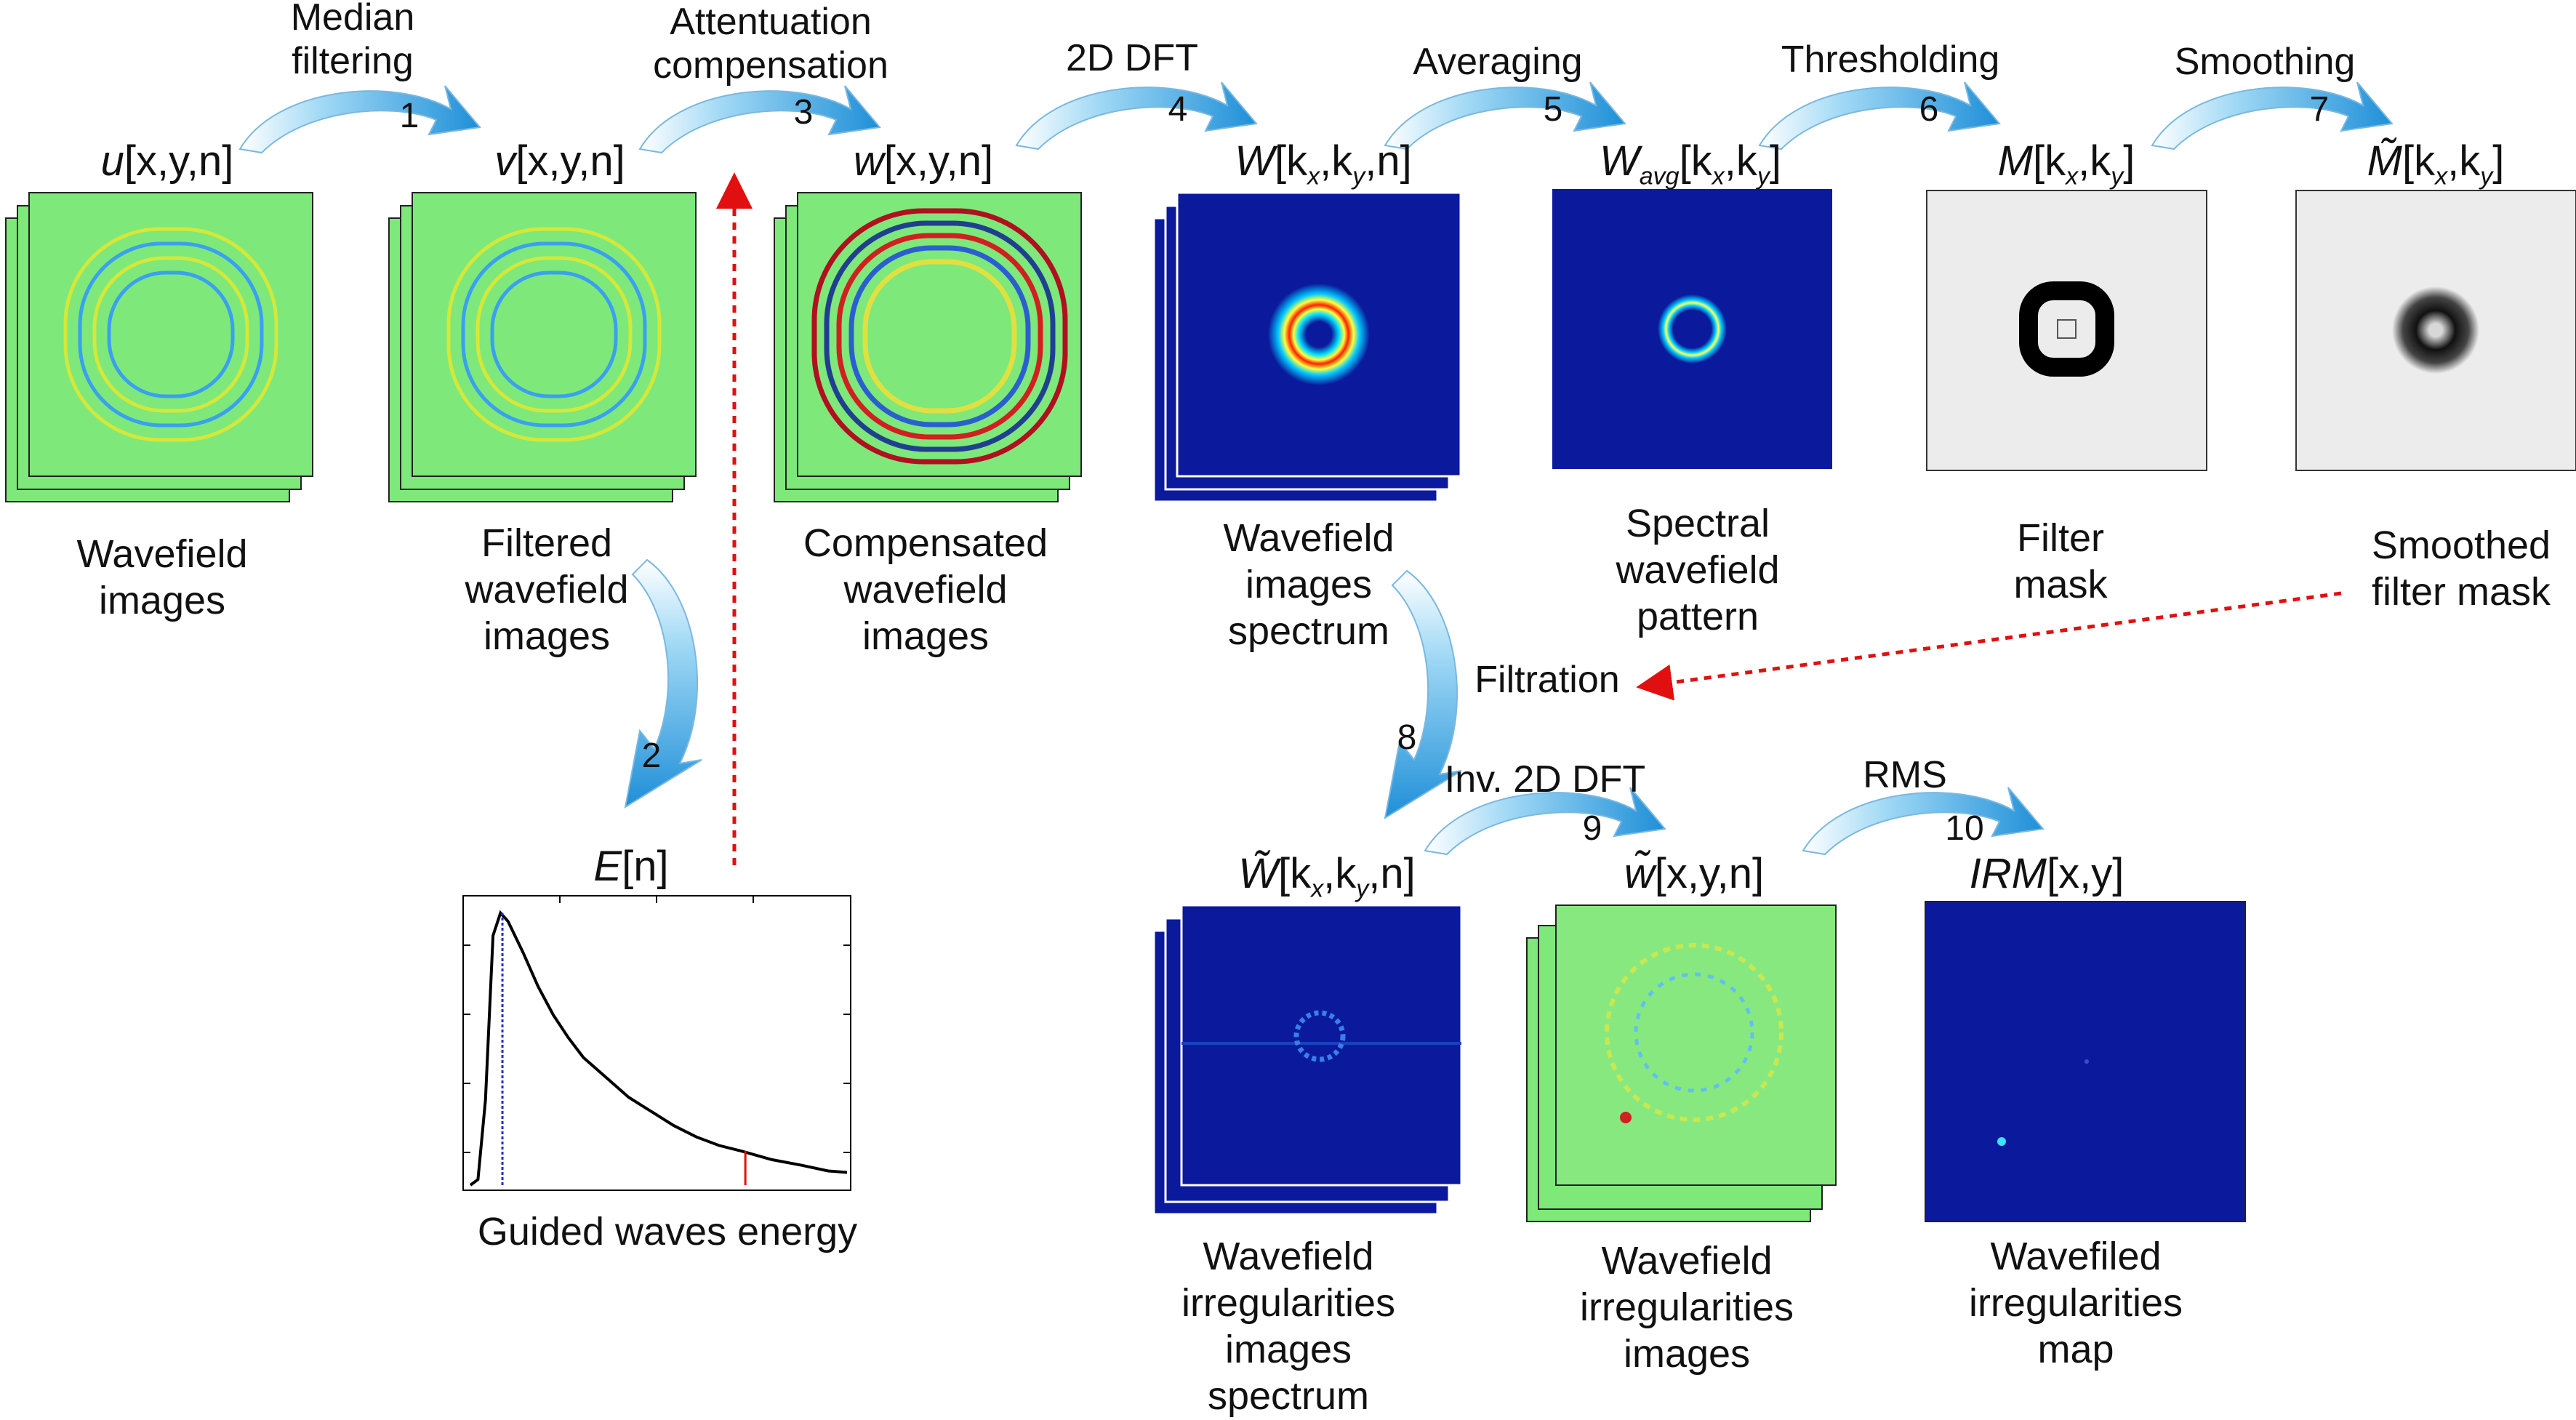  Describe the element at coordinates (1695, 873) in the screenshot. I see `var-w-tilde: w̃[x,y,n]` at that location.